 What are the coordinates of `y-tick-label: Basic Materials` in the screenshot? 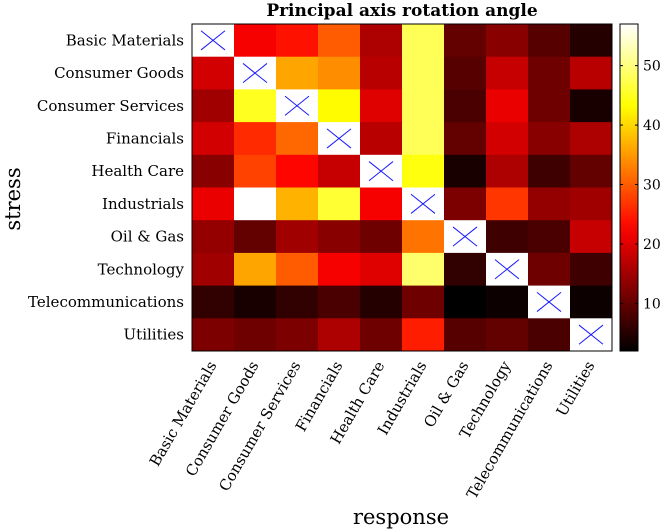 It's located at (125, 40).